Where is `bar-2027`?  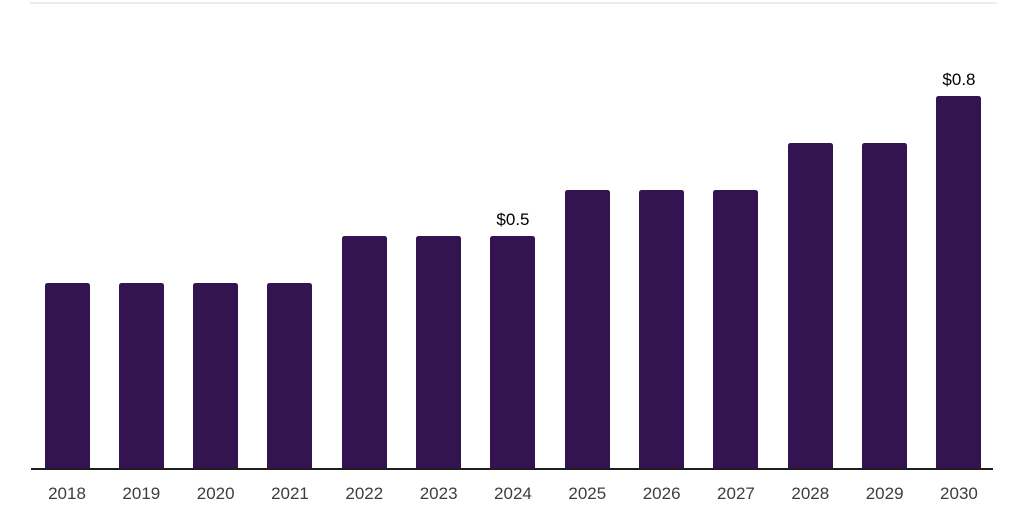 bar-2027 is located at coordinates (736, 329).